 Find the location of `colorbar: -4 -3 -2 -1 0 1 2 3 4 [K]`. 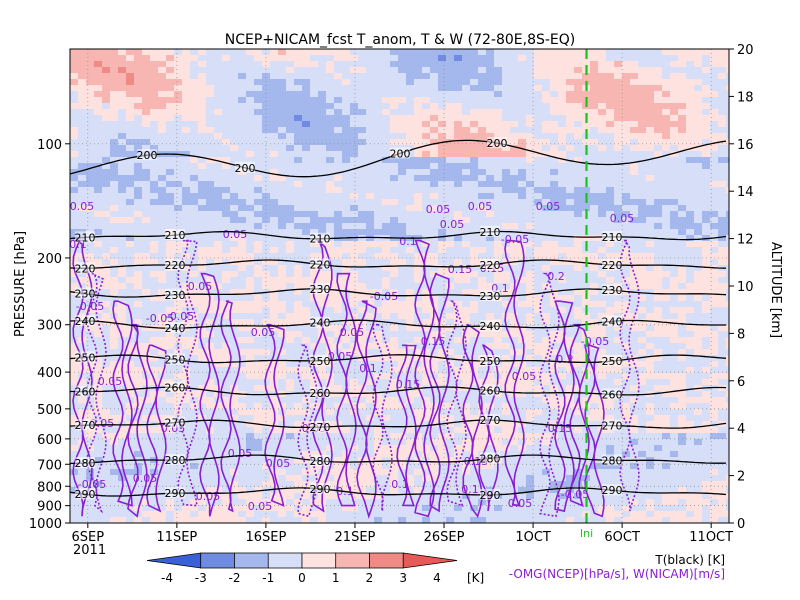

colorbar: -4 -3 -2 -1 0 1 2 3 4 [K] is located at coordinates (315, 568).